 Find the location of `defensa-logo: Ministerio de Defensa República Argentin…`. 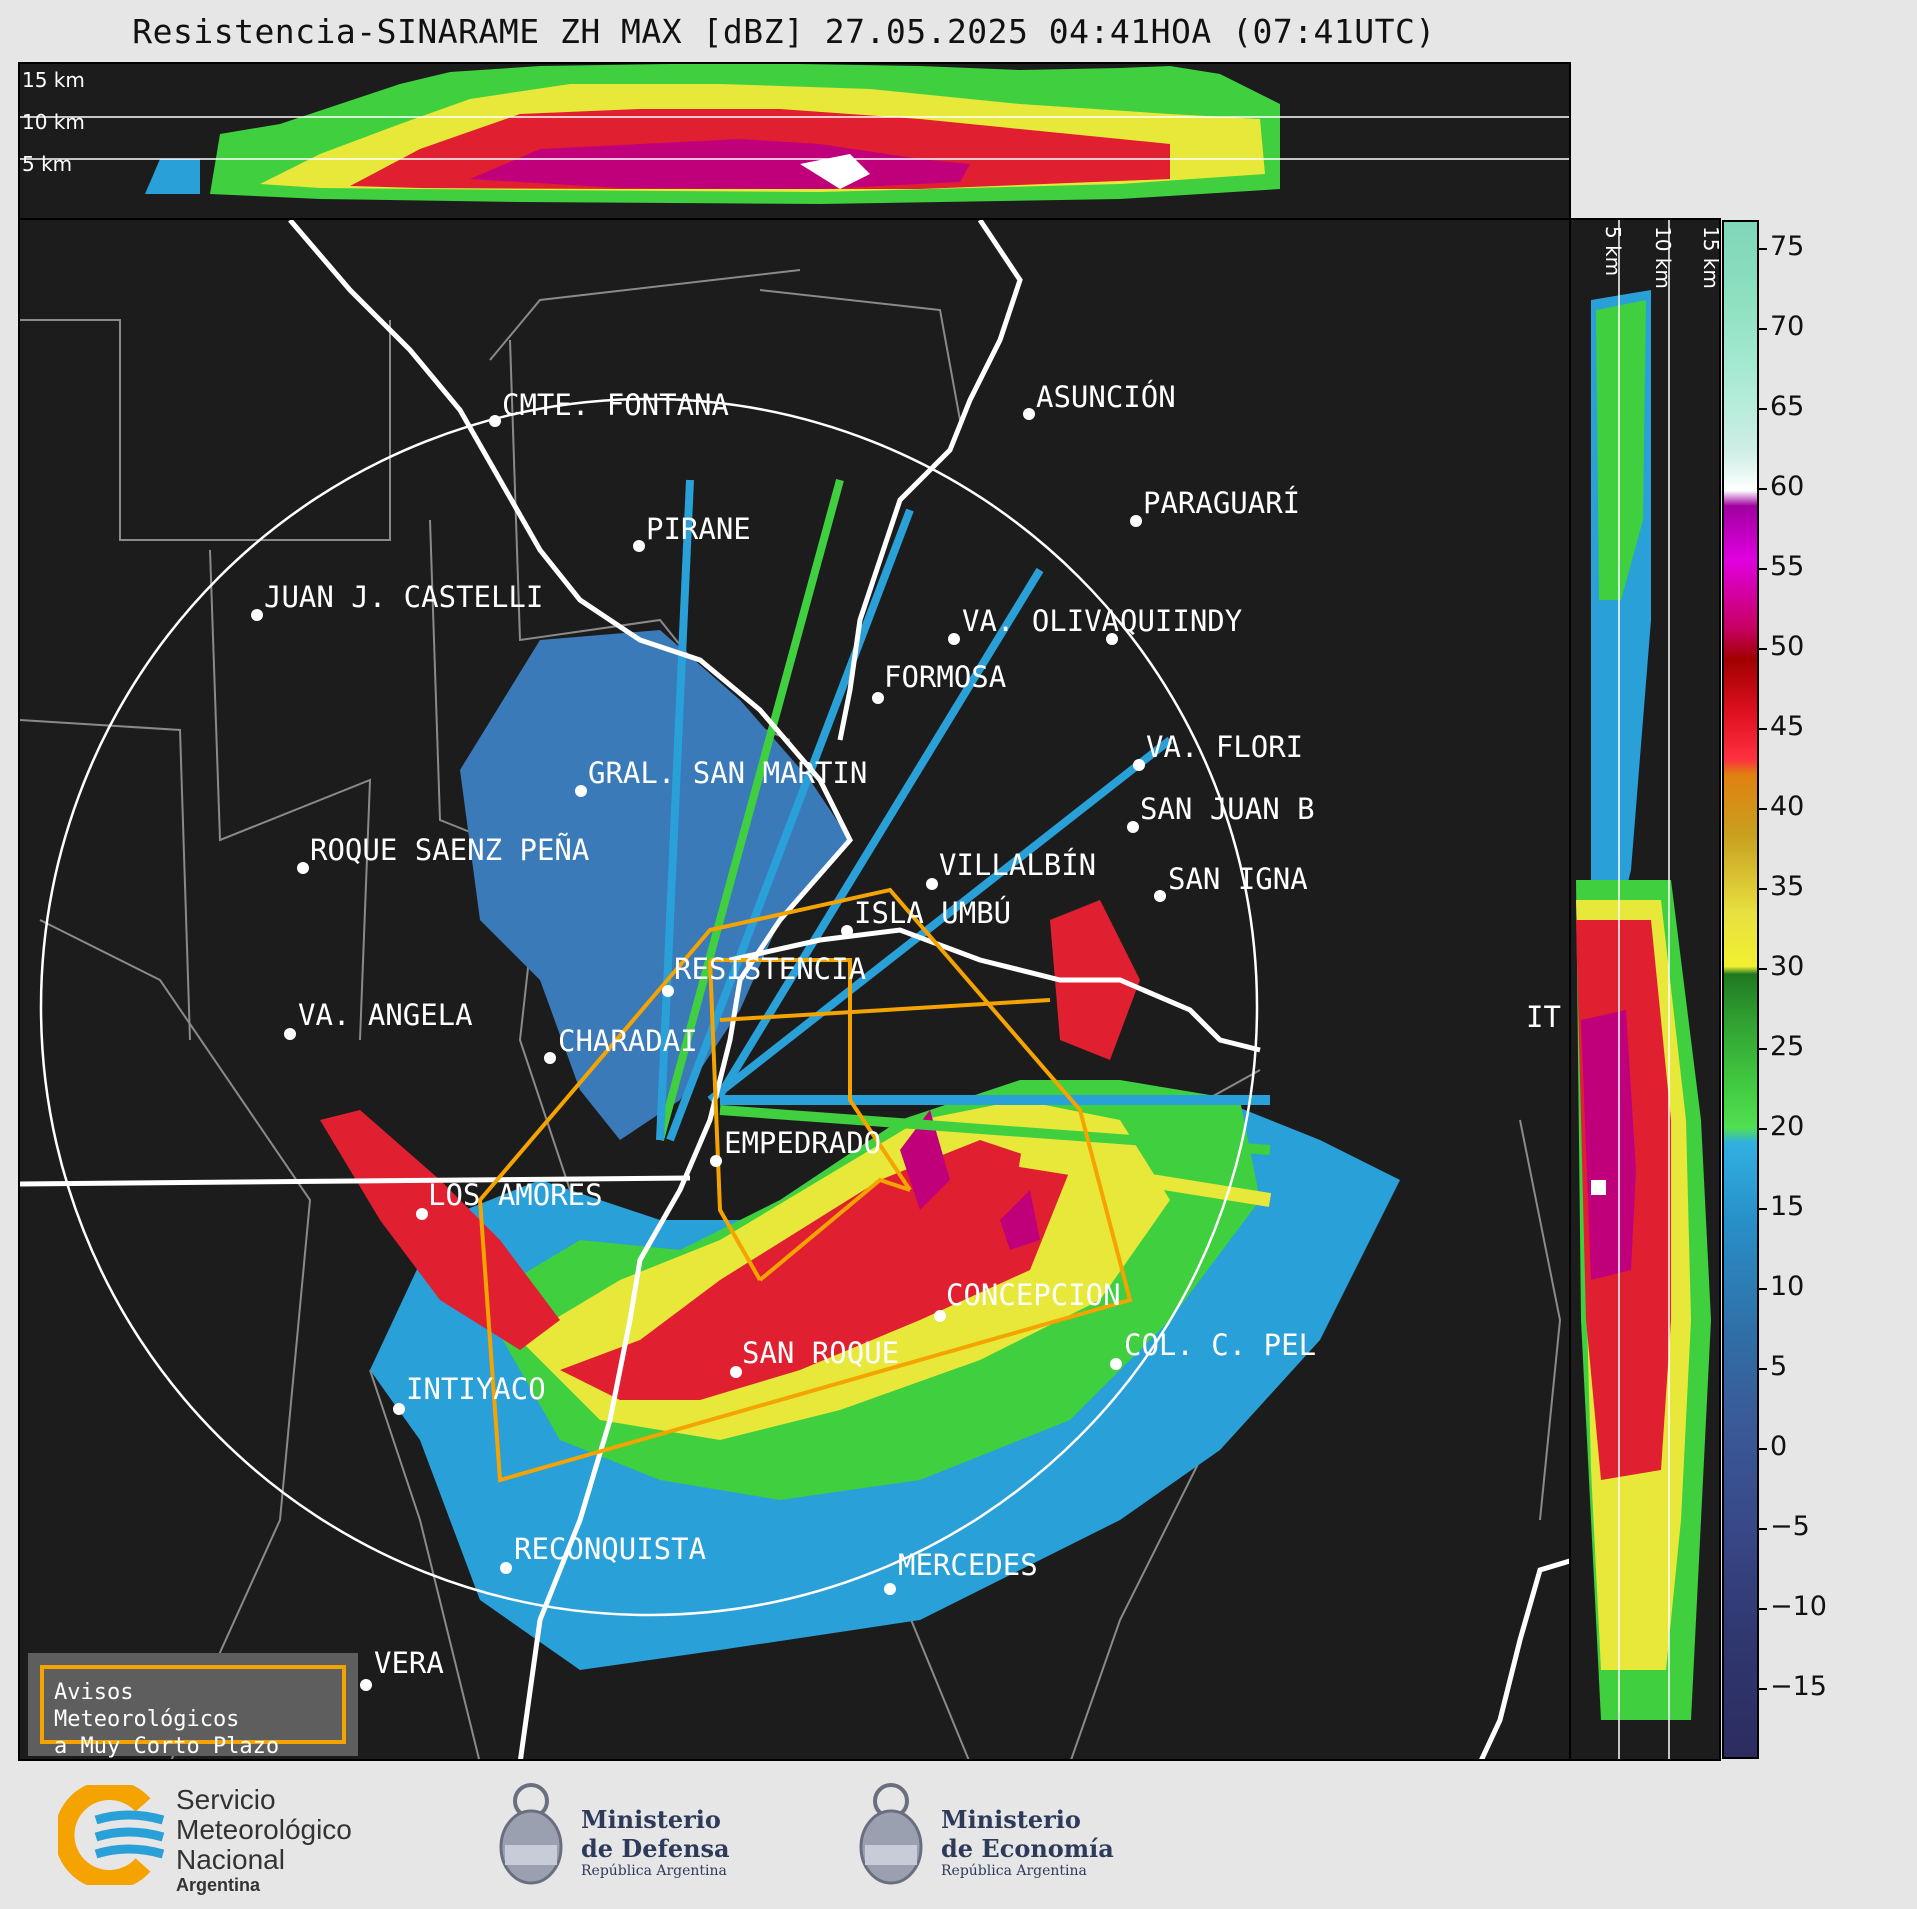

defensa-logo: Ministerio de Defensa República Argentin… is located at coordinates (625, 1837).